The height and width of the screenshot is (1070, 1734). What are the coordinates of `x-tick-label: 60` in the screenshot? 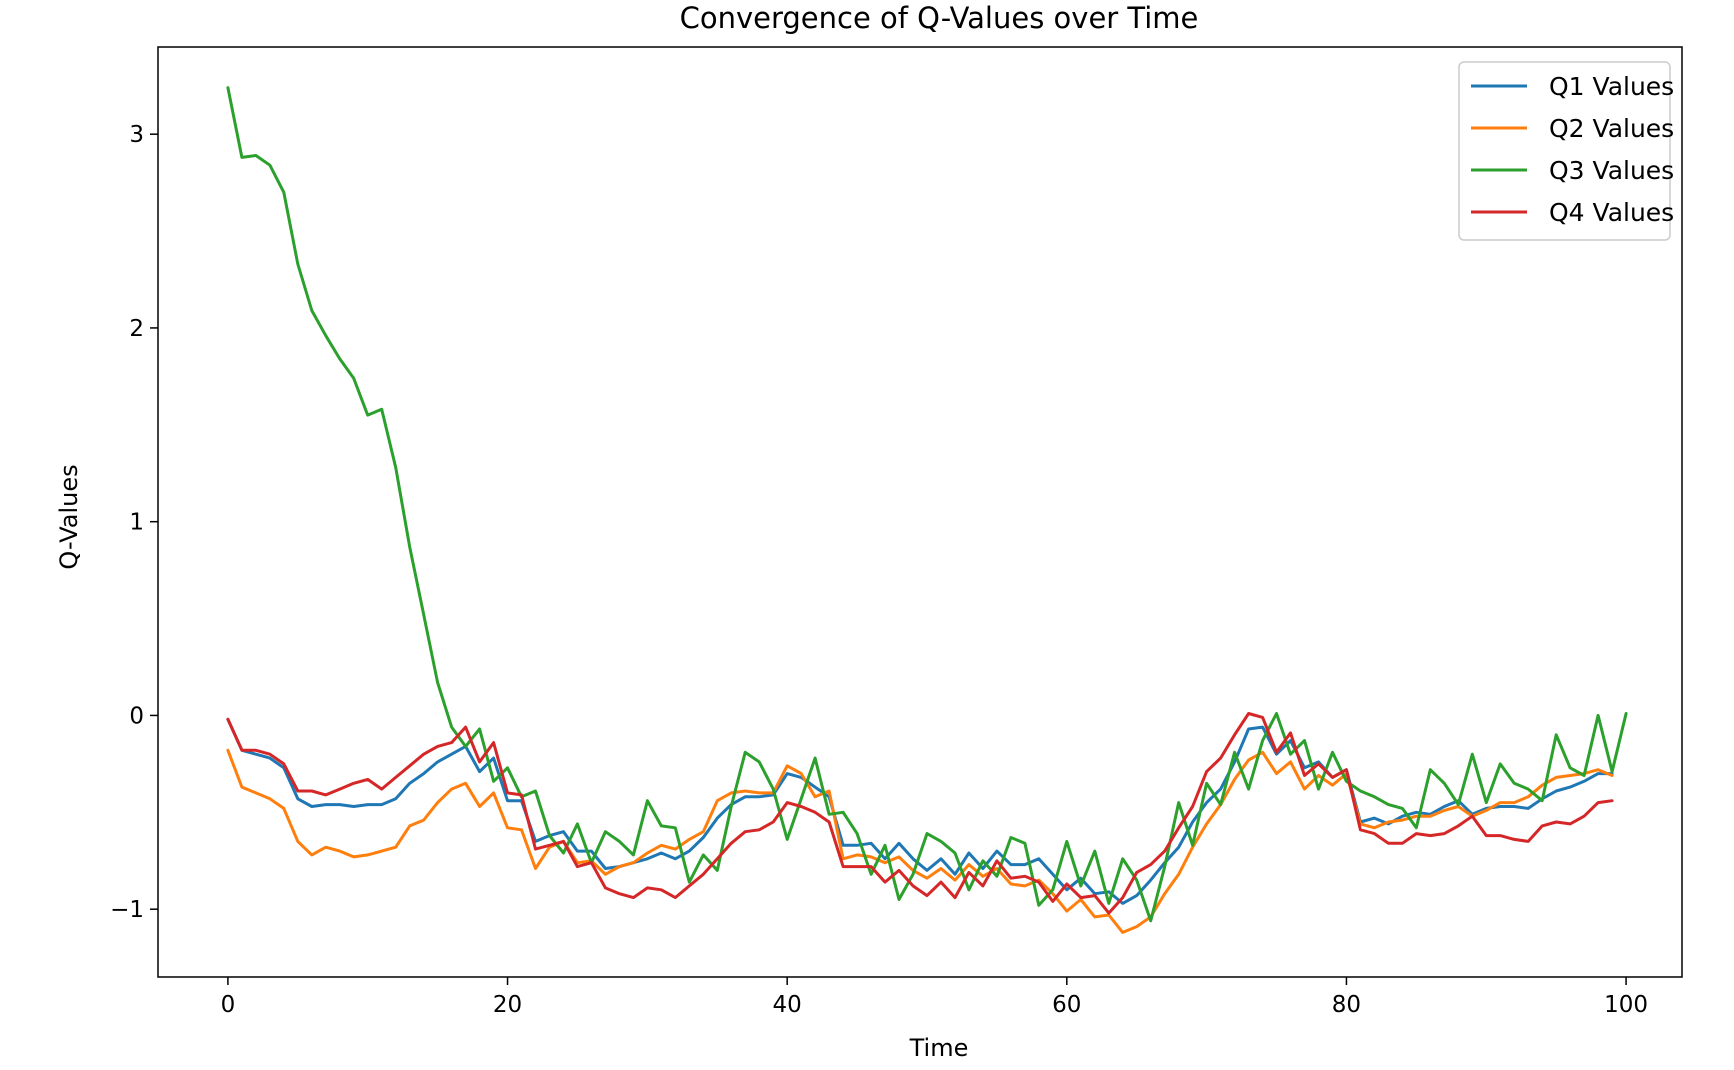 It's located at (1066, 1005).